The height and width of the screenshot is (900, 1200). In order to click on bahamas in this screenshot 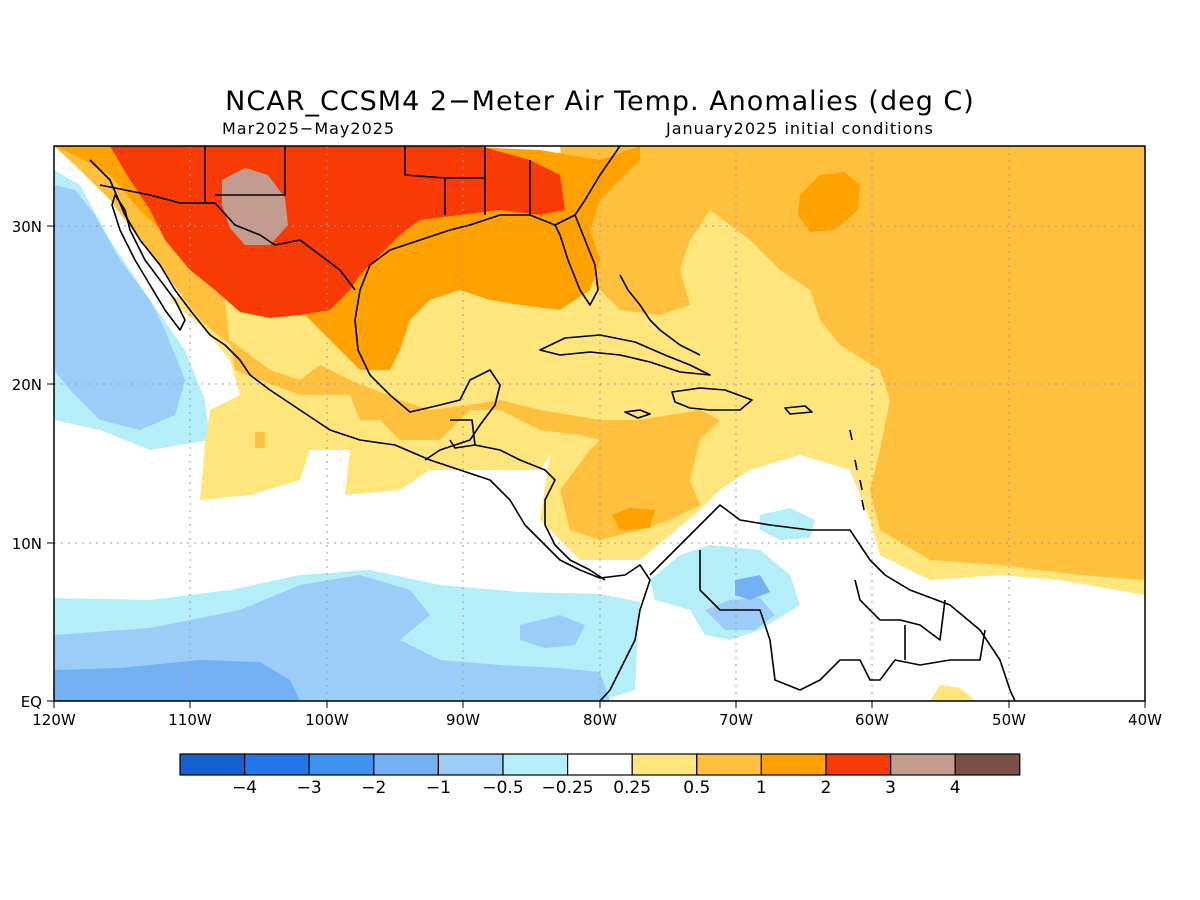, I will do `click(660, 315)`.